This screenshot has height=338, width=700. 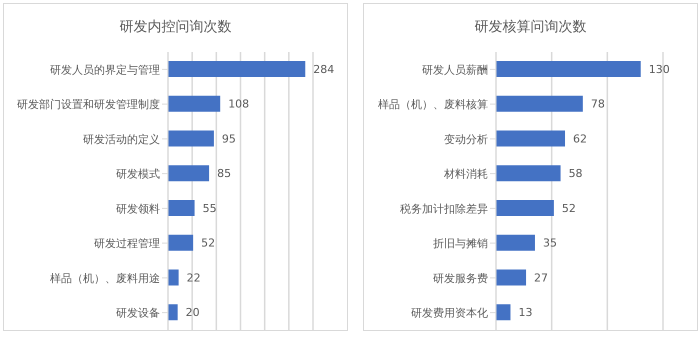 I want to click on data-label: 20, so click(x=193, y=313).